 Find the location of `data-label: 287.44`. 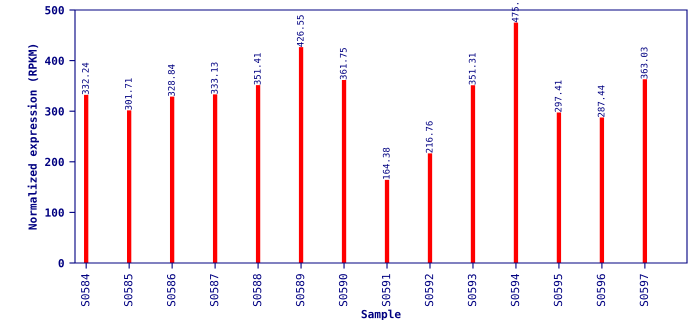

data-label: 287.44 is located at coordinates (601, 101).